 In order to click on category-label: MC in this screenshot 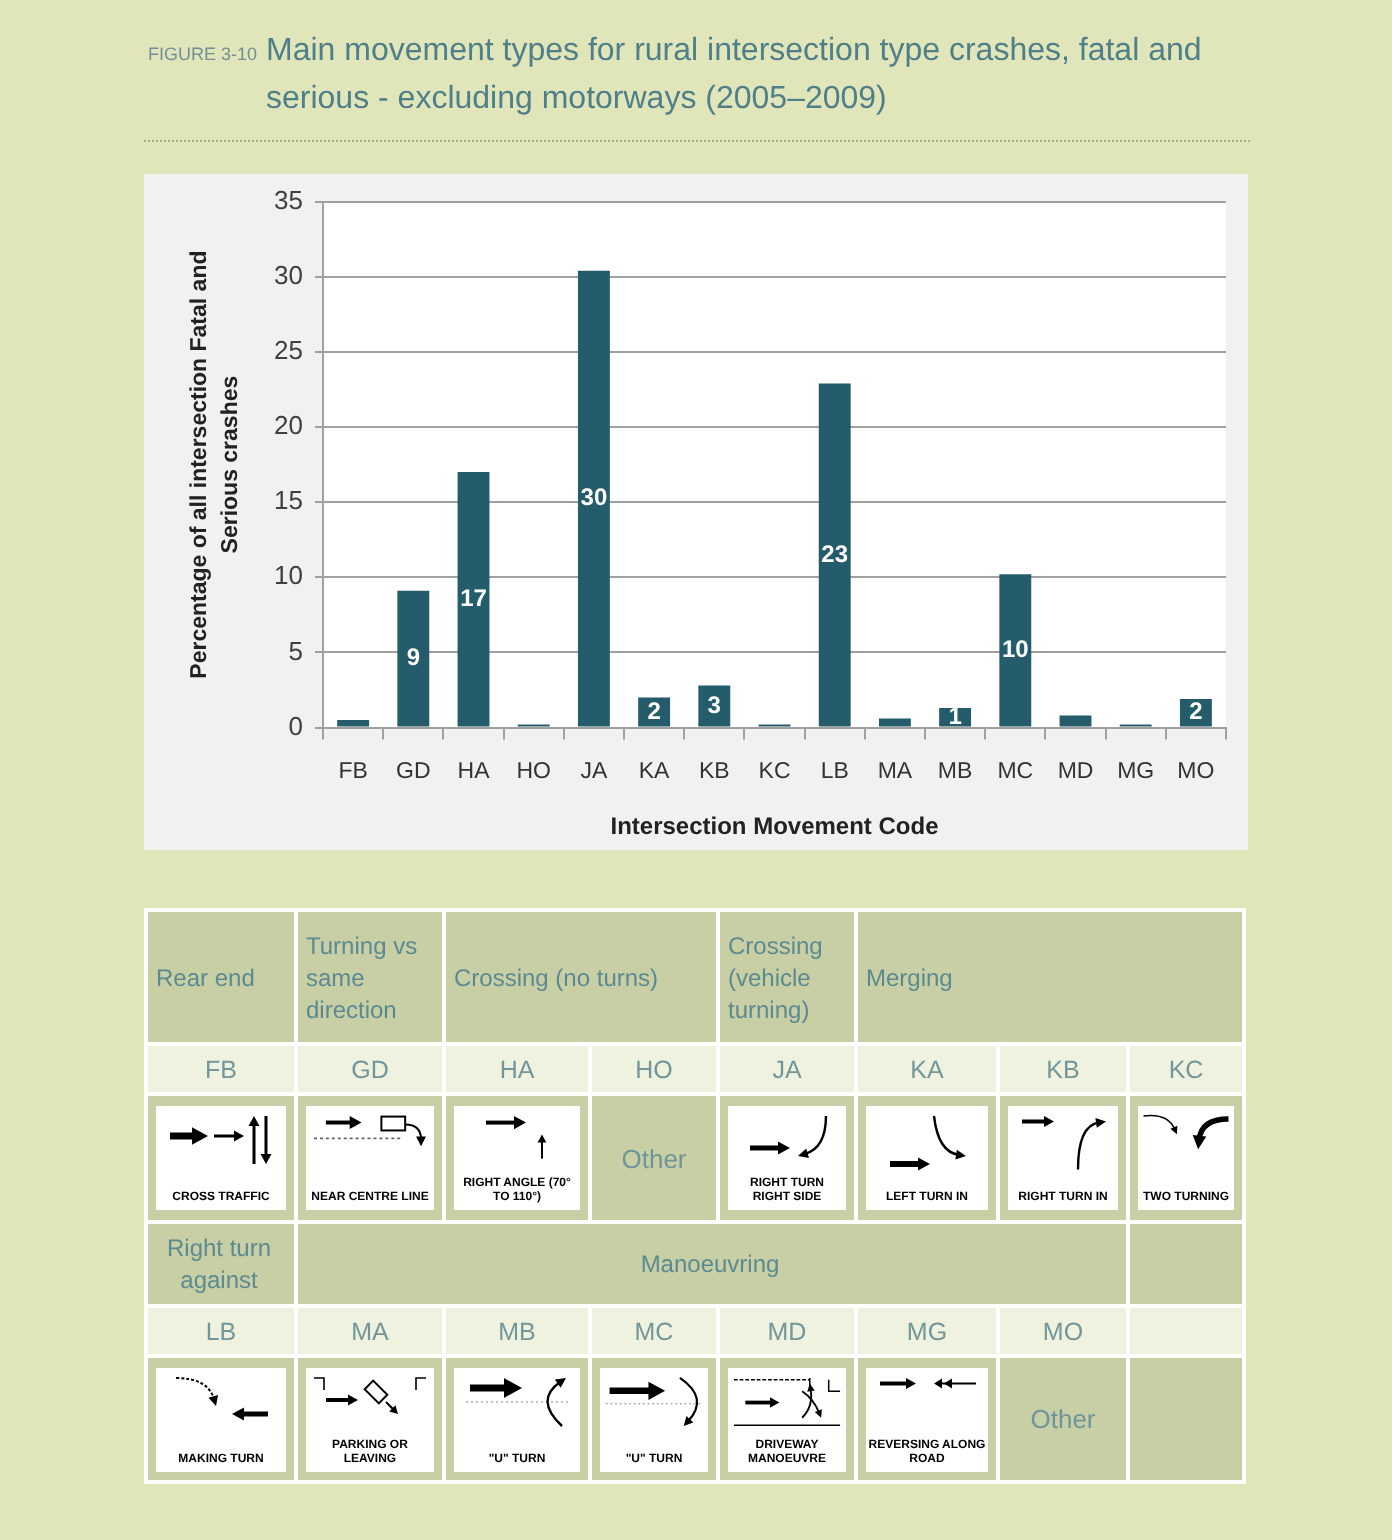, I will do `click(654, 1331)`.